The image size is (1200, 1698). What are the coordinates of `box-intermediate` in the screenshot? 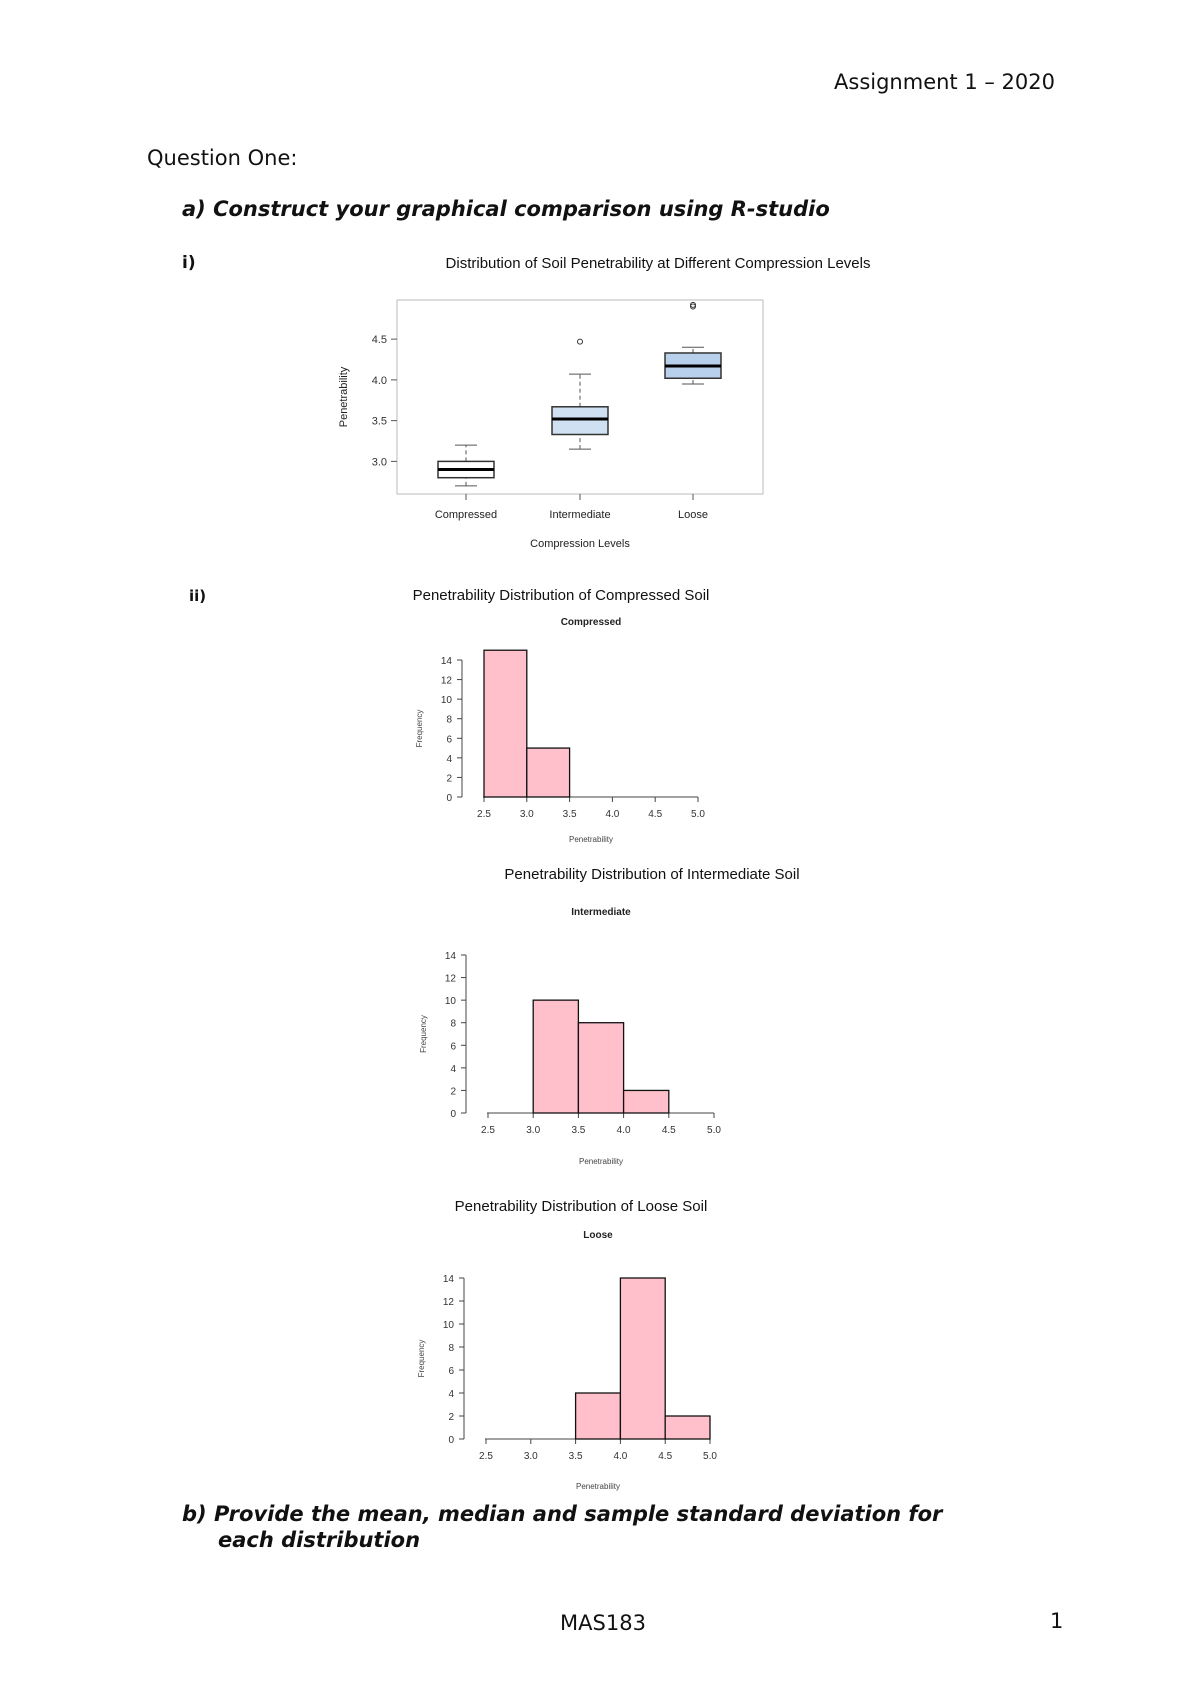 It's located at (580, 421).